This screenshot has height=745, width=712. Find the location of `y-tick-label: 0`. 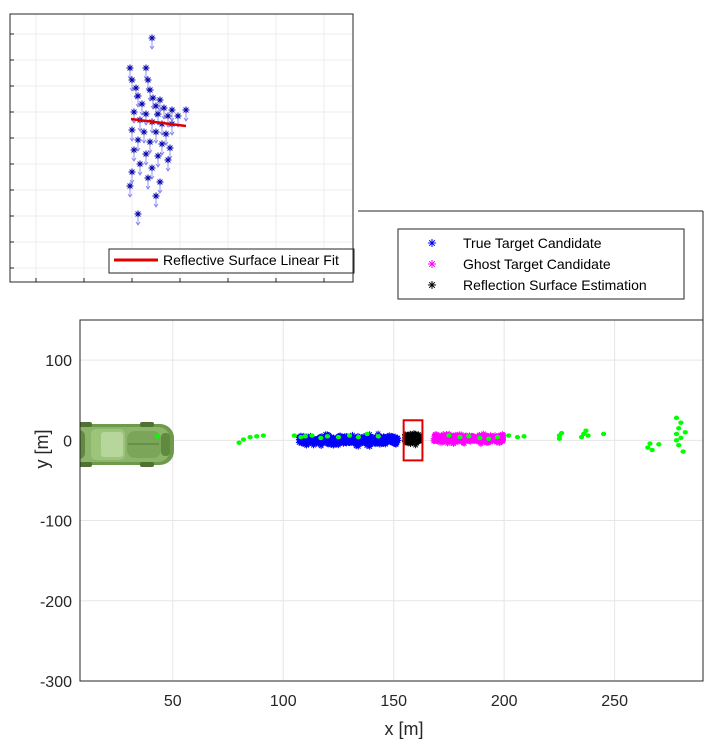

y-tick-label: 0 is located at coordinates (67, 441).